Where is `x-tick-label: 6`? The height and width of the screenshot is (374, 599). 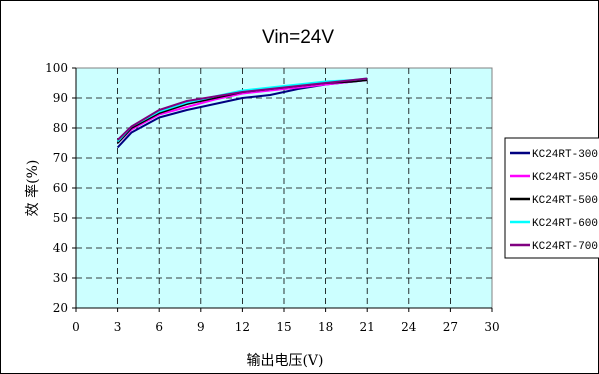
x-tick-label: 6 is located at coordinates (159, 327).